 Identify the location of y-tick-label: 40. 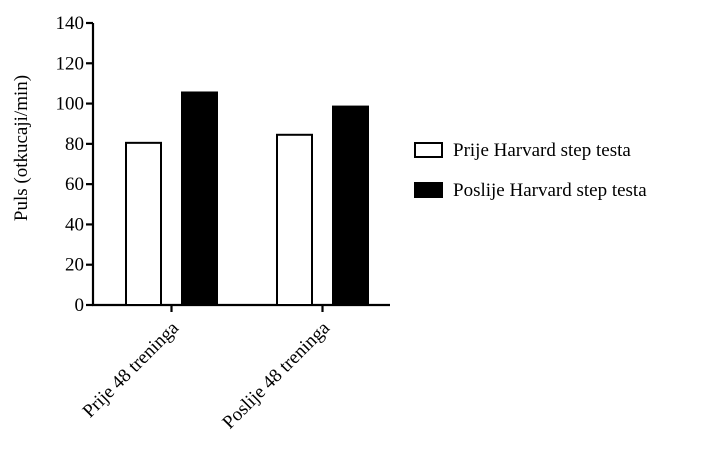
(74, 224).